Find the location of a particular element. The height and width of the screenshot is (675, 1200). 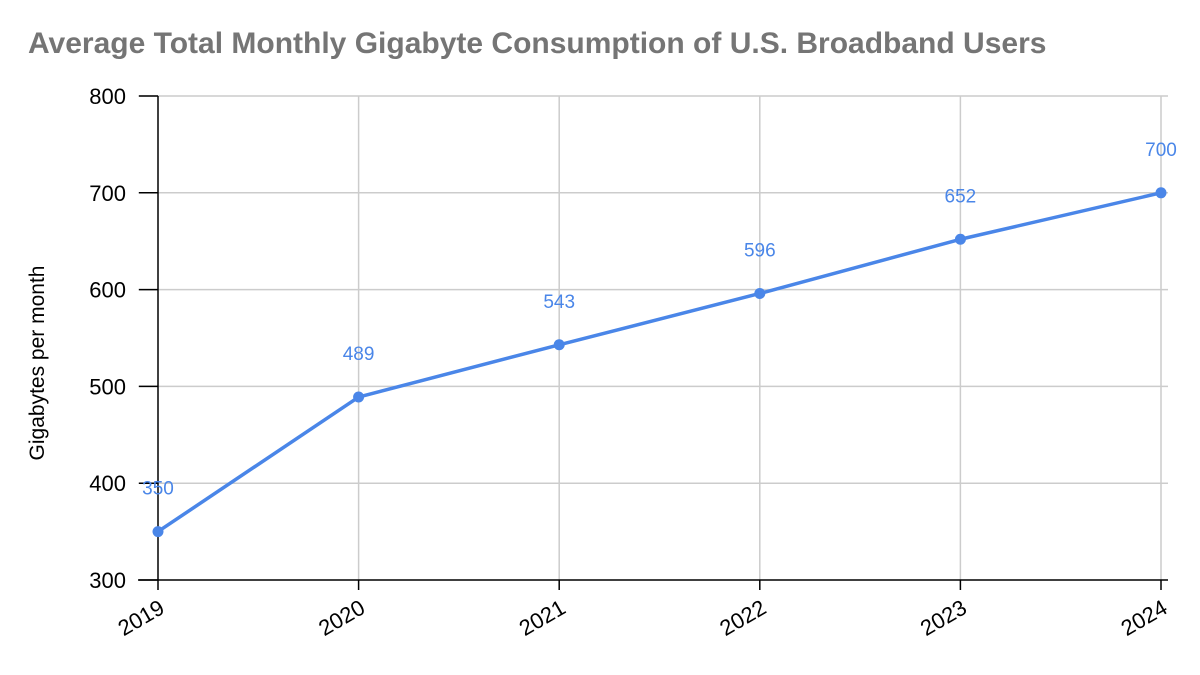

x-tick-label: 2022 is located at coordinates (742, 618).